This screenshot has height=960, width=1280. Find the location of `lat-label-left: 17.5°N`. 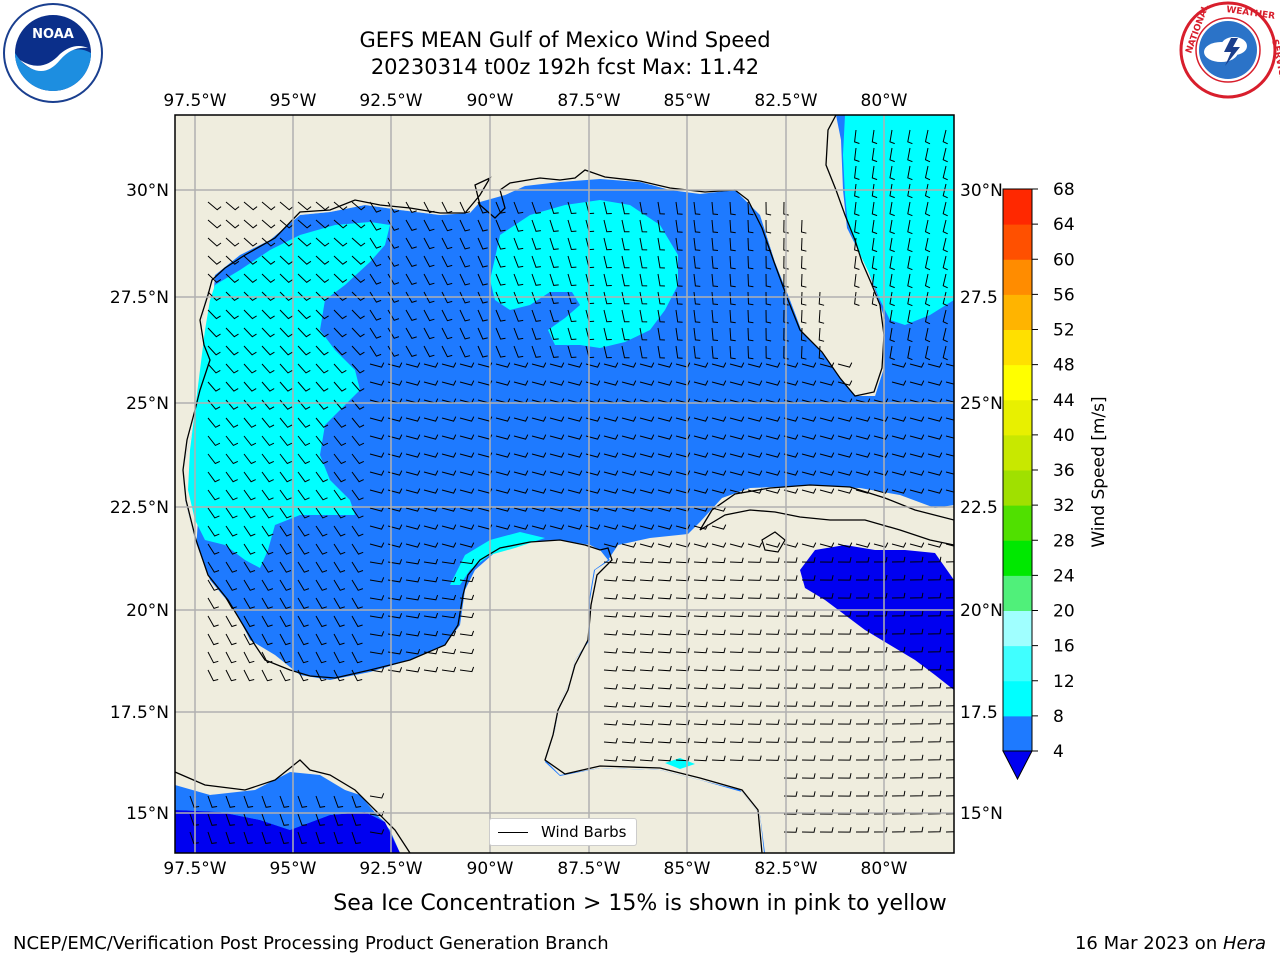

lat-label-left: 17.5°N is located at coordinates (139, 713).